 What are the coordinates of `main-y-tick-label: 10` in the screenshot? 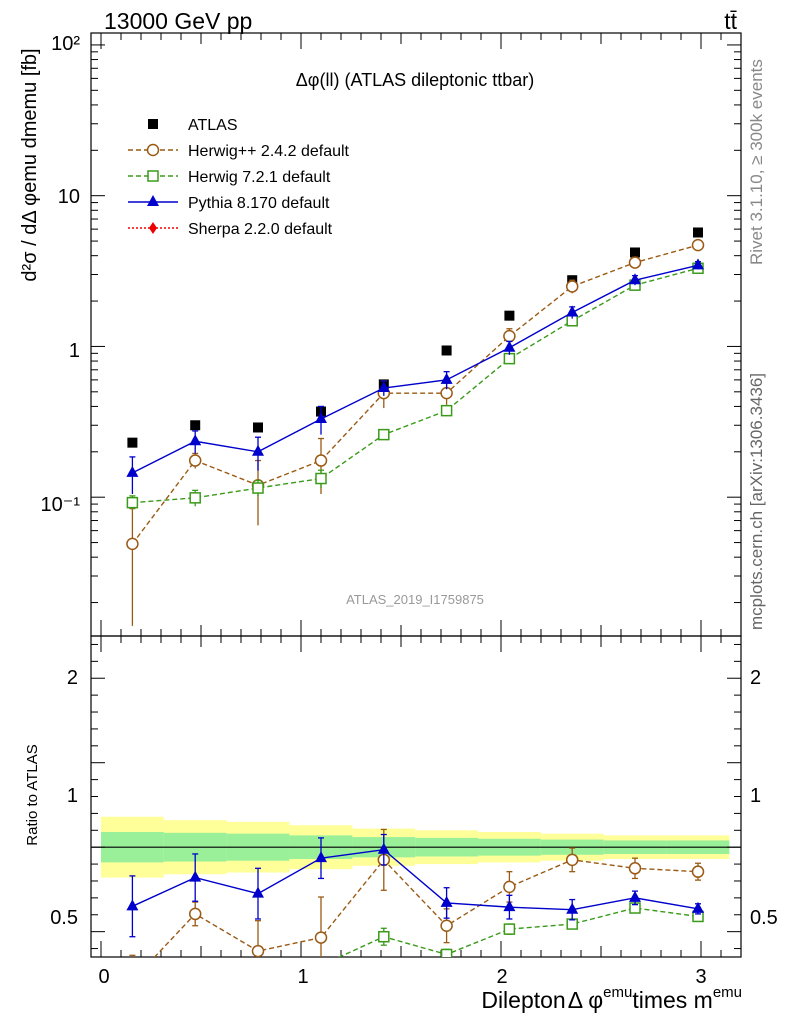 It's located at (69, 197).